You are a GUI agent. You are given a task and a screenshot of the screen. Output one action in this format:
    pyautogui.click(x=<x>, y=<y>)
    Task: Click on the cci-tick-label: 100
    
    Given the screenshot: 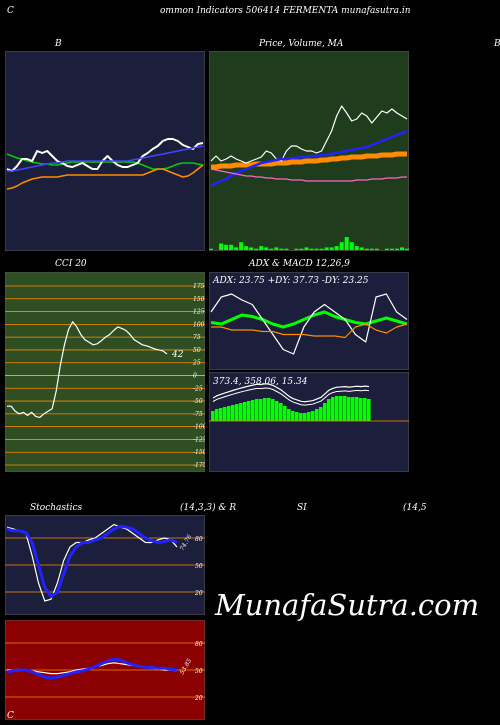 What is the action you would take?
    pyautogui.click(x=199, y=324)
    